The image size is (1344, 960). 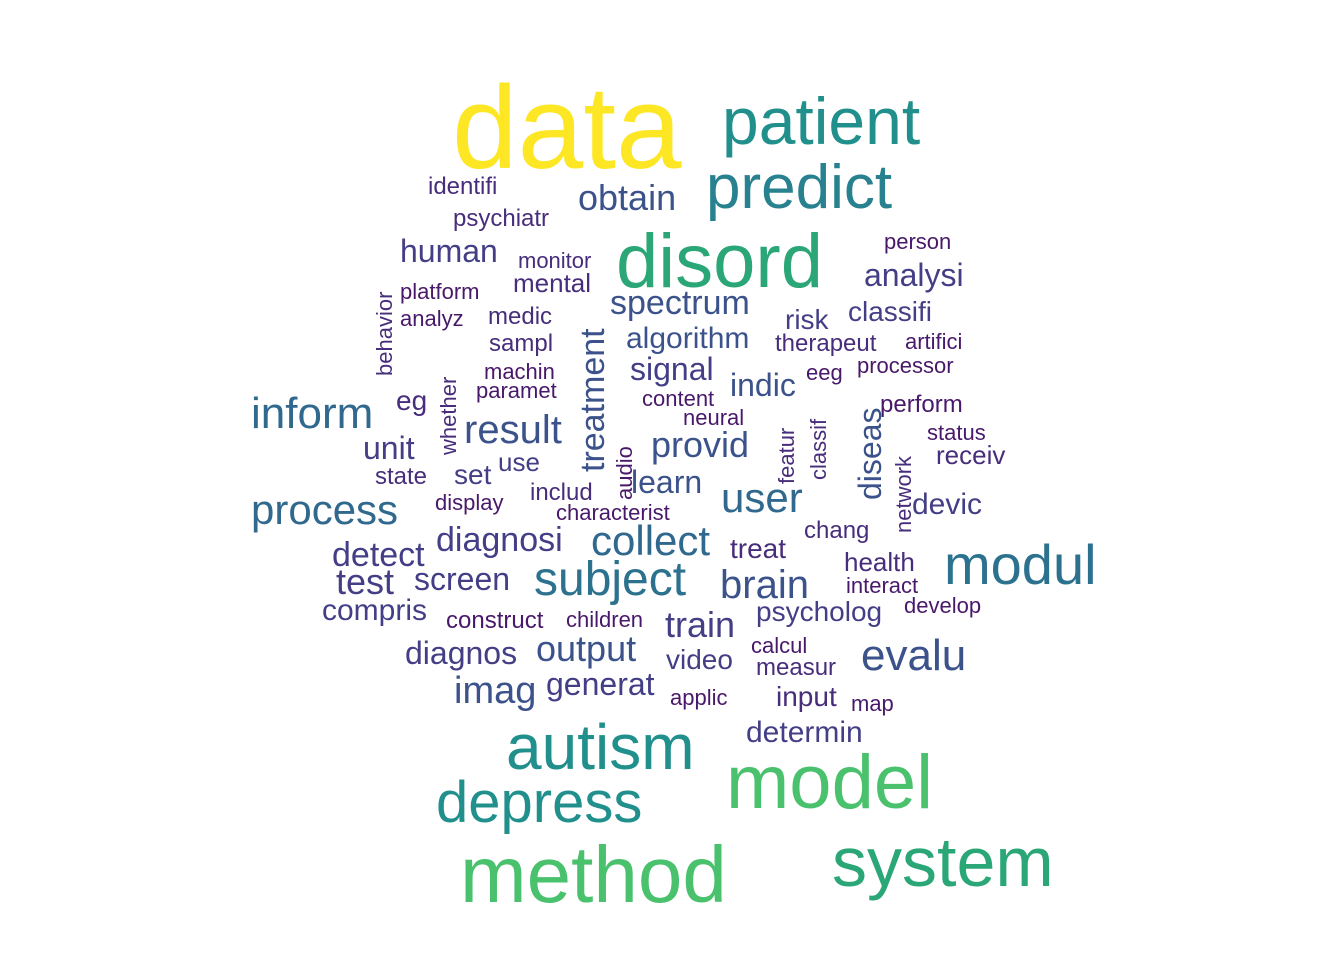 What do you see at coordinates (947, 504) in the screenshot?
I see `word-devic: devic` at bounding box center [947, 504].